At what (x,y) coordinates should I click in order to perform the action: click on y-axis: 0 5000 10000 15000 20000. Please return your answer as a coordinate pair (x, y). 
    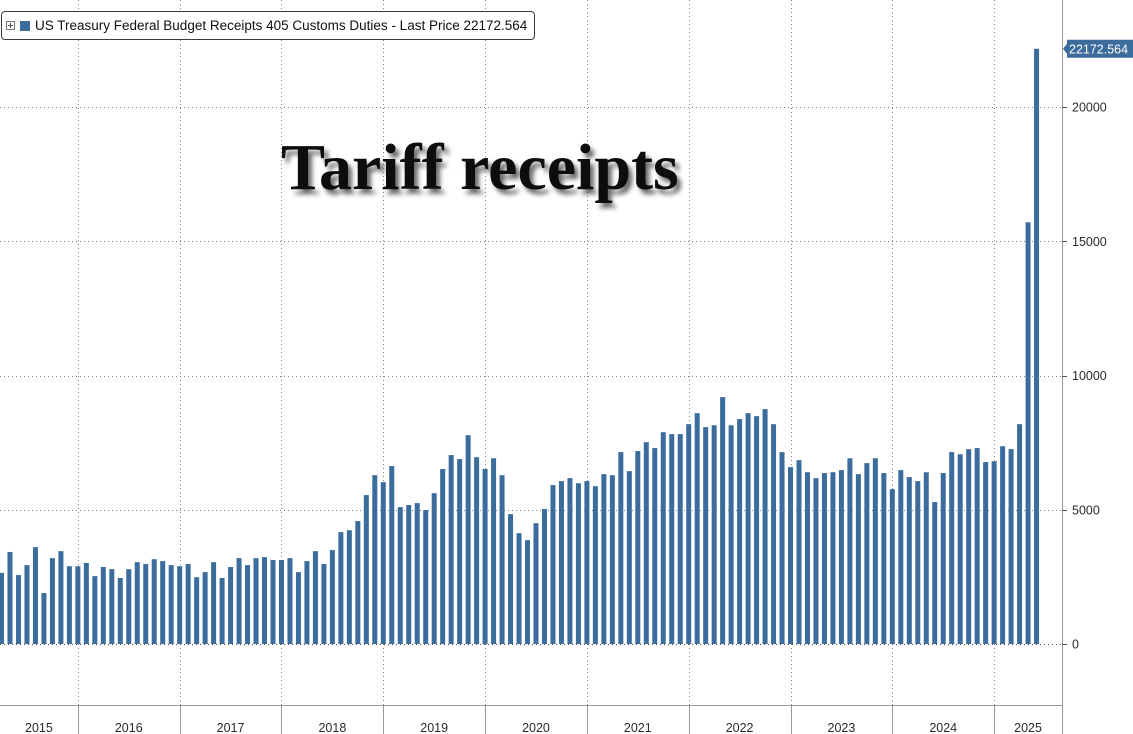
    Looking at the image, I should click on (1084, 367).